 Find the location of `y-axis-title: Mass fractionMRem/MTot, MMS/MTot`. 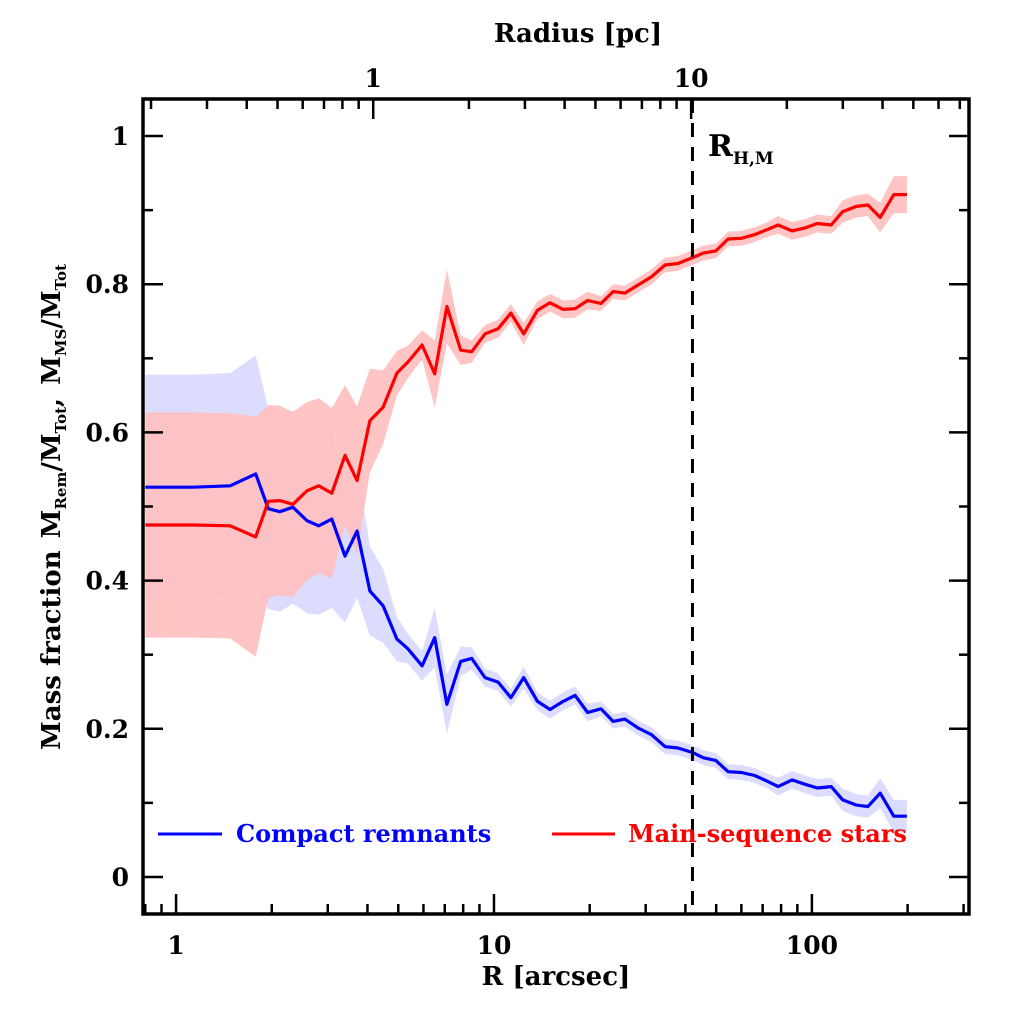

y-axis-title: Mass fractionMRem/MTot, MMS/MTot is located at coordinates (53, 507).